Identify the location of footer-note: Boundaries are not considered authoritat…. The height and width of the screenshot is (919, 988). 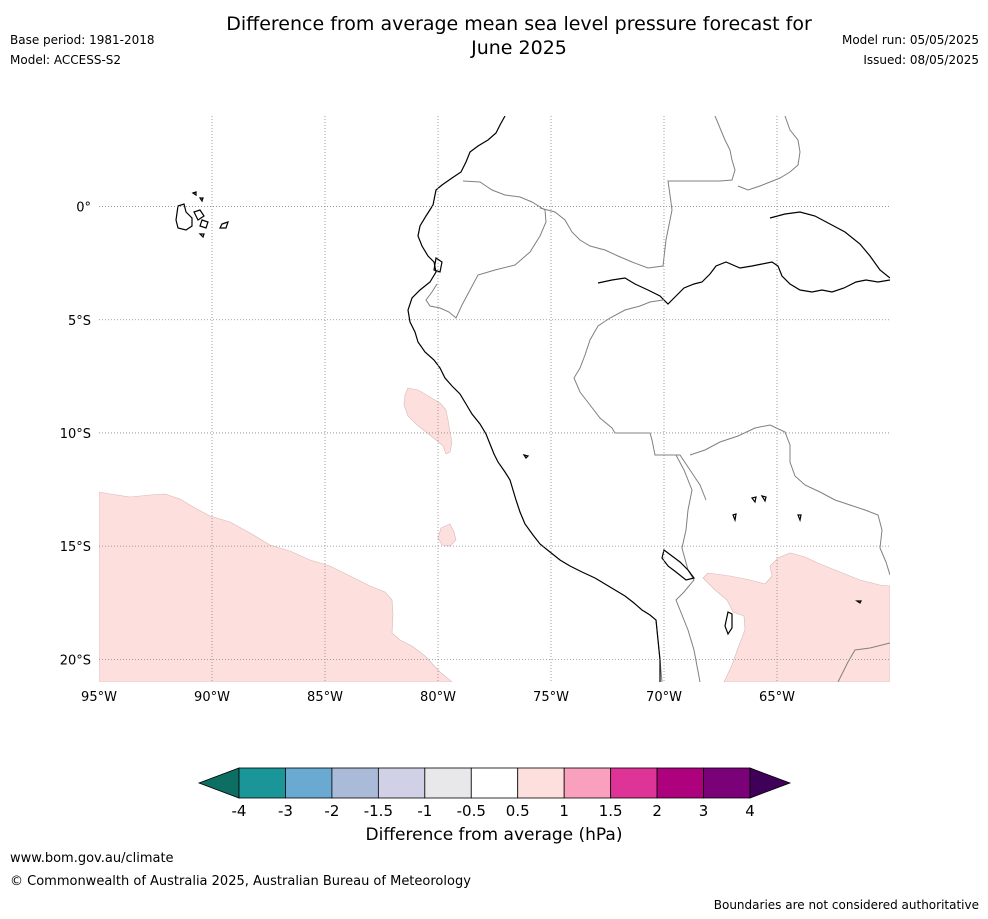
(846, 905).